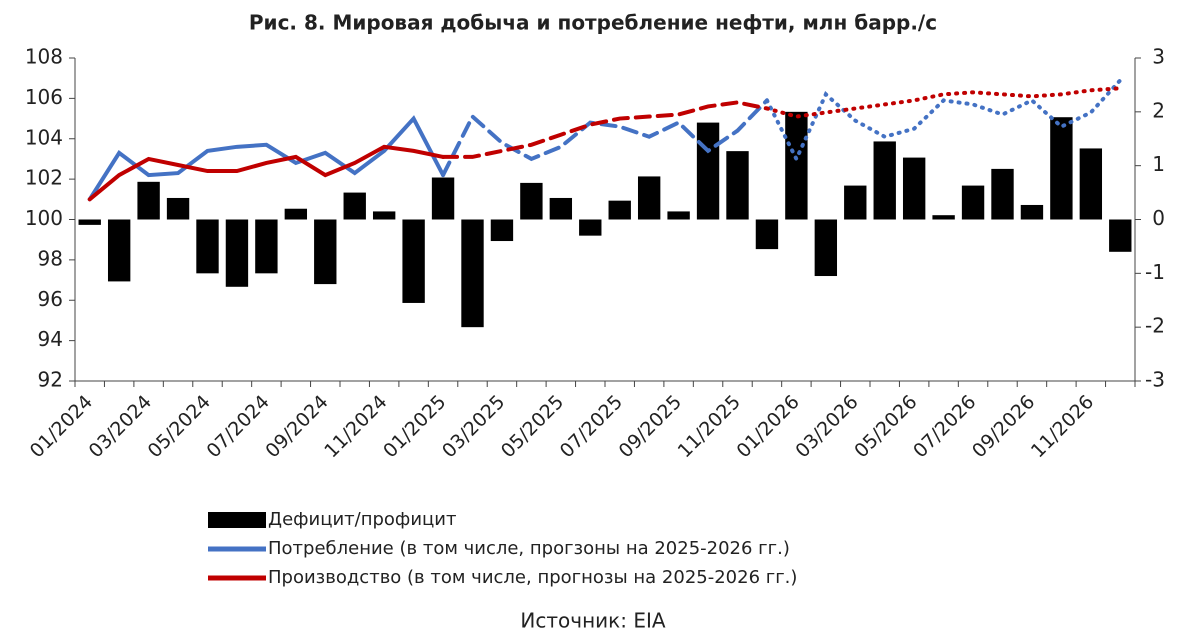 The width and height of the screenshot is (1187, 639). Describe the element at coordinates (44, 137) in the screenshot. I see `y-tick-label: 104` at that location.